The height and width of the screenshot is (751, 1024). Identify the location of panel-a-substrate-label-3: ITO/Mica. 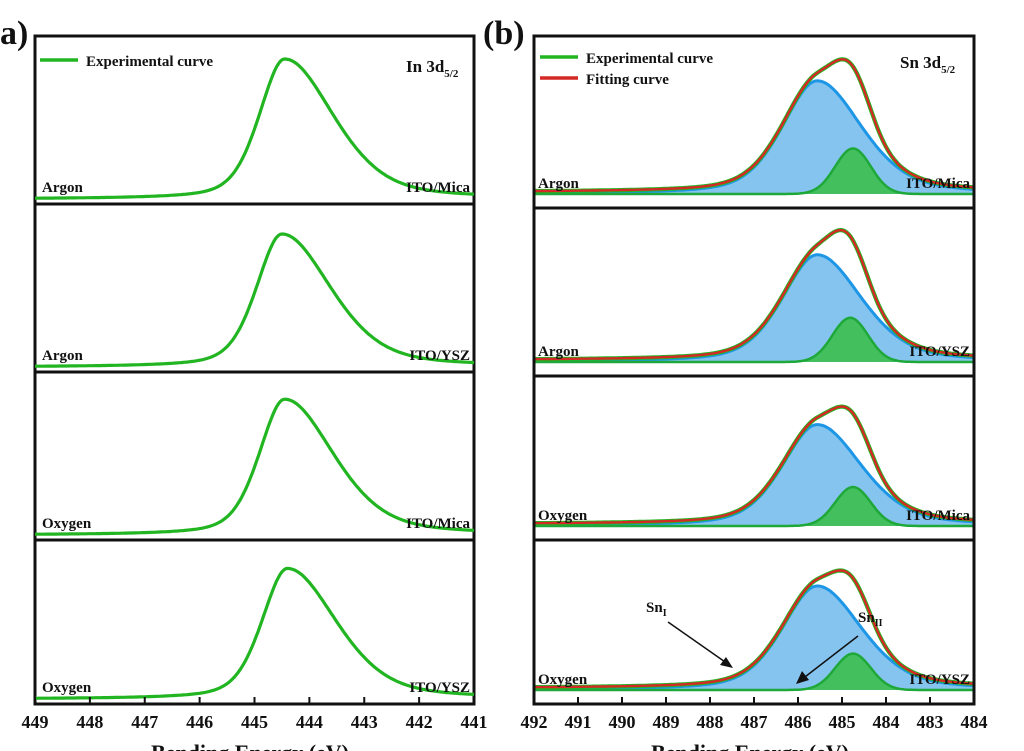
(438, 524).